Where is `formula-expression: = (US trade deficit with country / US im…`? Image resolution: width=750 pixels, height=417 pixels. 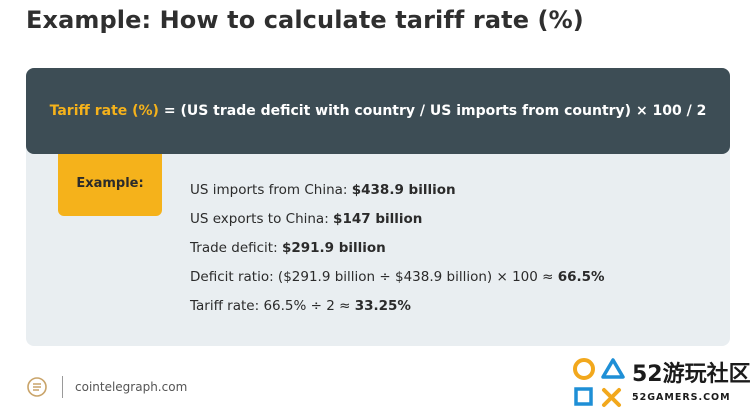
formula-expression: = (US trade deficit with country / US im… is located at coordinates (432, 111).